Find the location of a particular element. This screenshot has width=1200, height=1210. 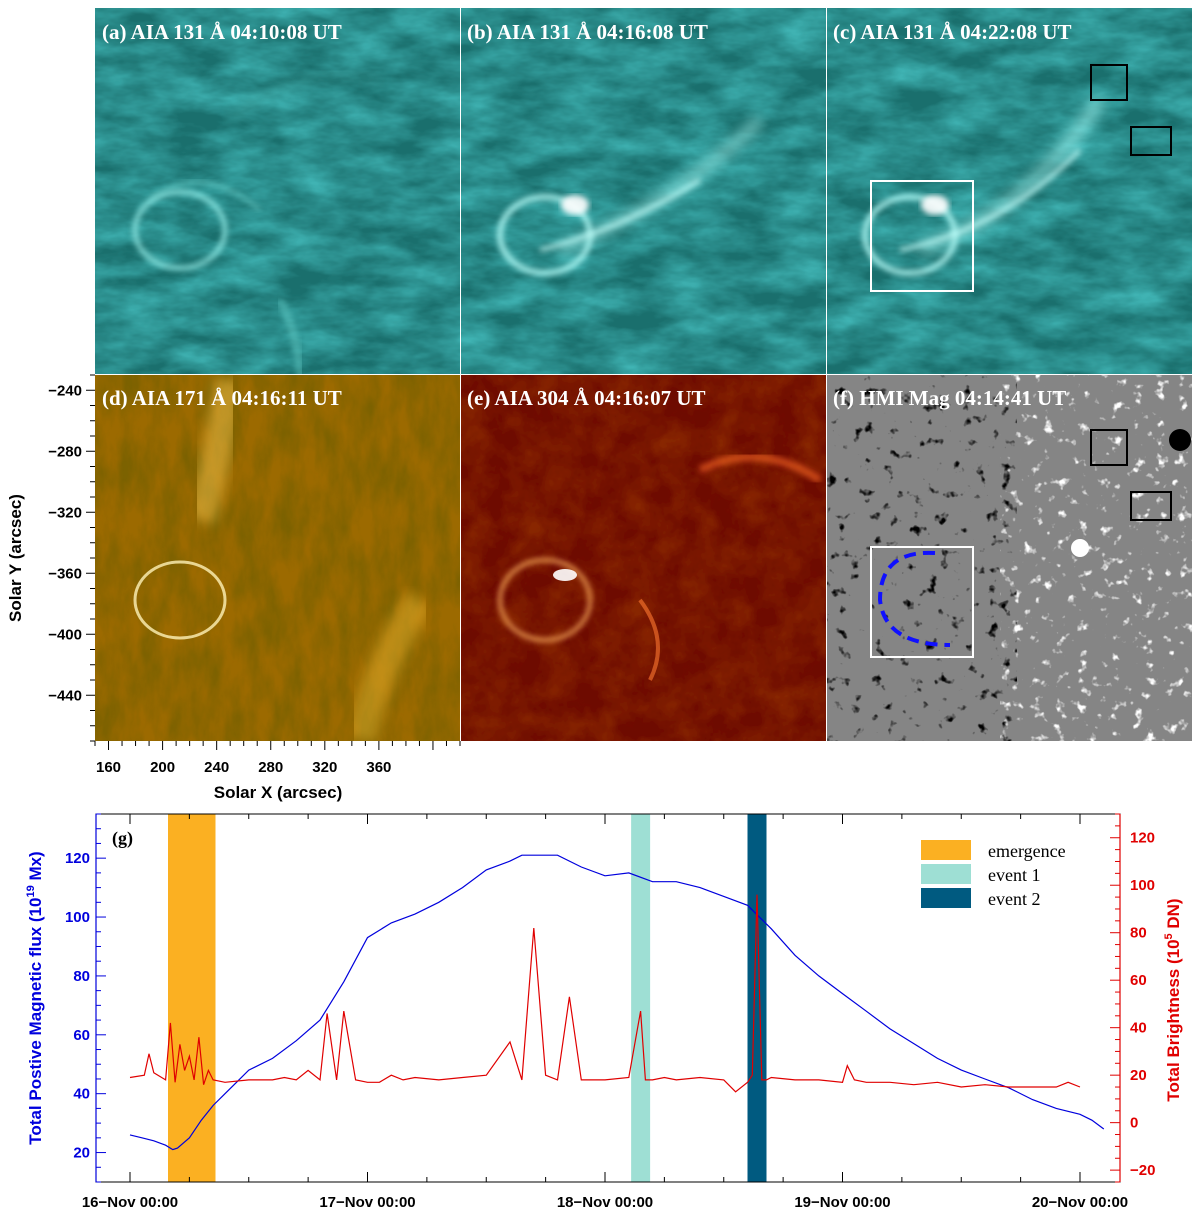

right-axis-title-main: Total Brightness (10 is located at coordinates (1173, 1020).